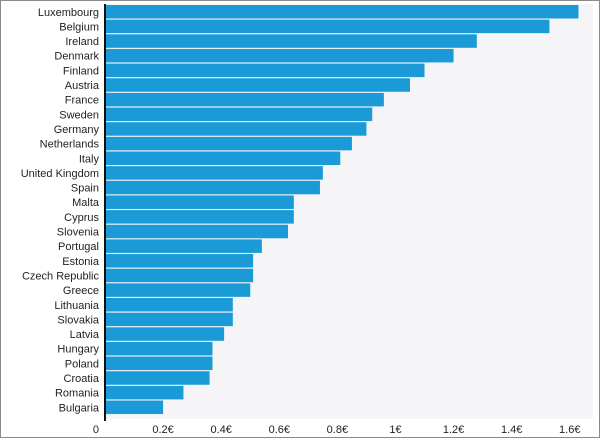 This screenshot has width=600, height=438. What do you see at coordinates (145, 392) in the screenshot?
I see `bar-romania` at bounding box center [145, 392].